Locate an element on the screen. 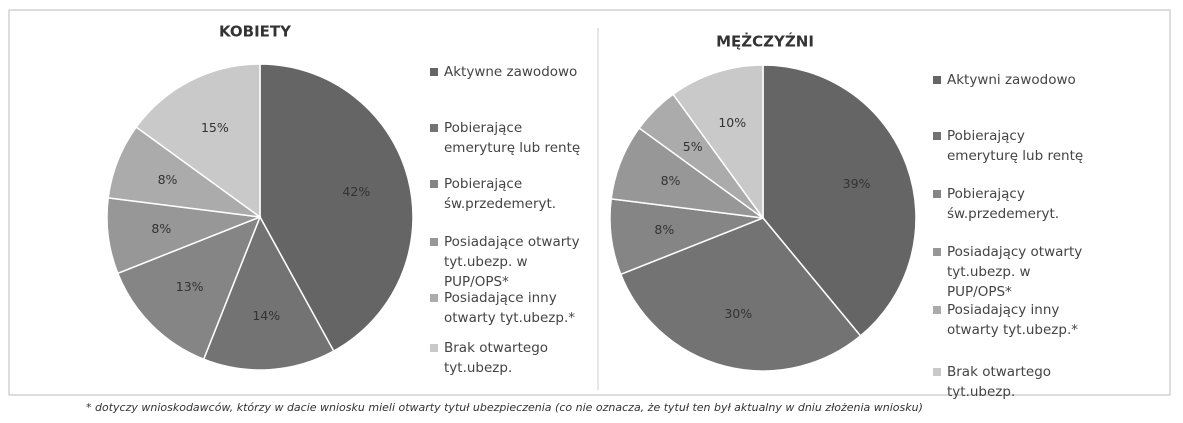 This screenshot has width=1183, height=423. legend-item: Aktywni zawodowo is located at coordinates (1013, 80).